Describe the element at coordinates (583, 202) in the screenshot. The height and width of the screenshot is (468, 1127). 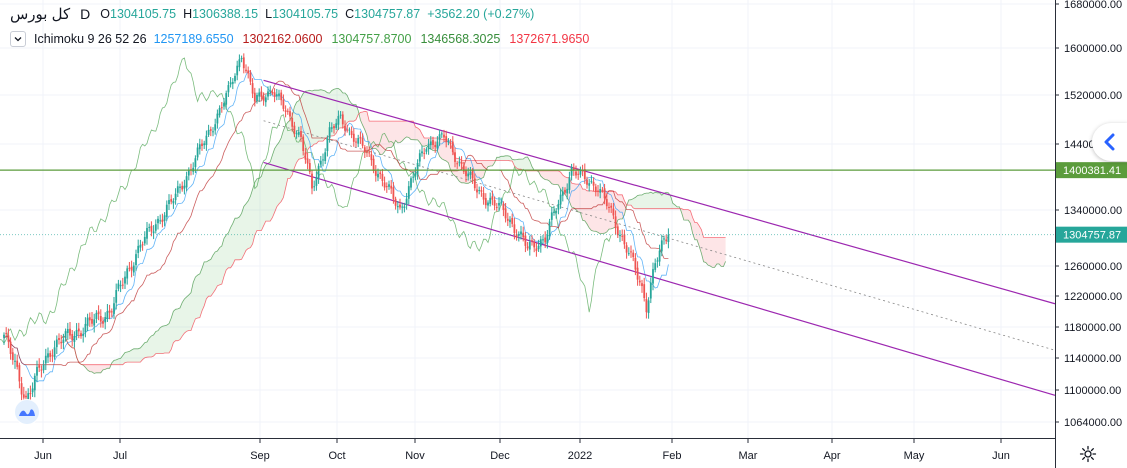
I see `cloud-bearish` at that location.